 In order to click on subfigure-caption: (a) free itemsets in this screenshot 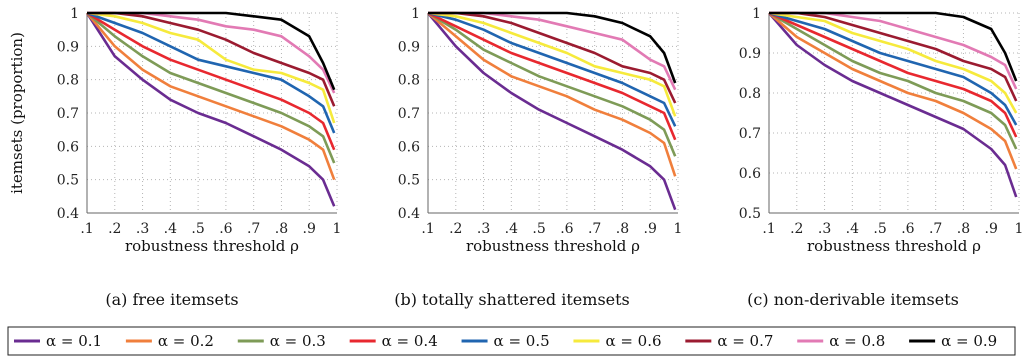, I will do `click(171, 299)`.